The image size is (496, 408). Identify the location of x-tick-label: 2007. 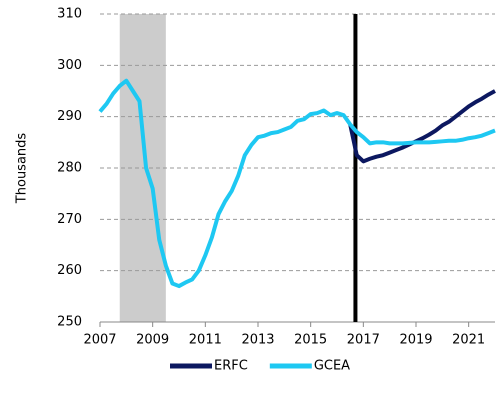
(99, 340).